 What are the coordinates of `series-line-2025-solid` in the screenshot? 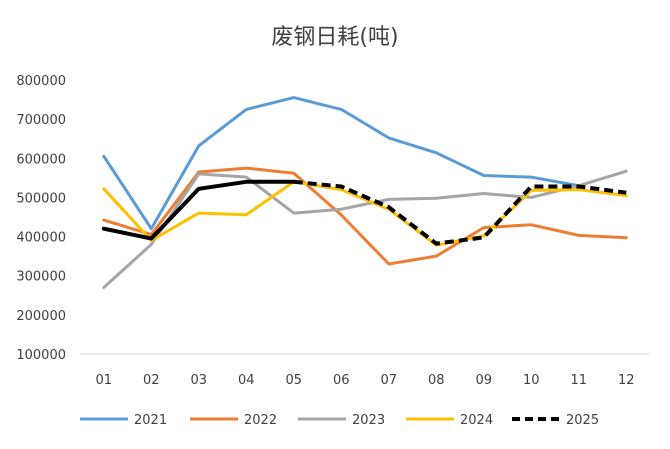 It's located at (198, 210).